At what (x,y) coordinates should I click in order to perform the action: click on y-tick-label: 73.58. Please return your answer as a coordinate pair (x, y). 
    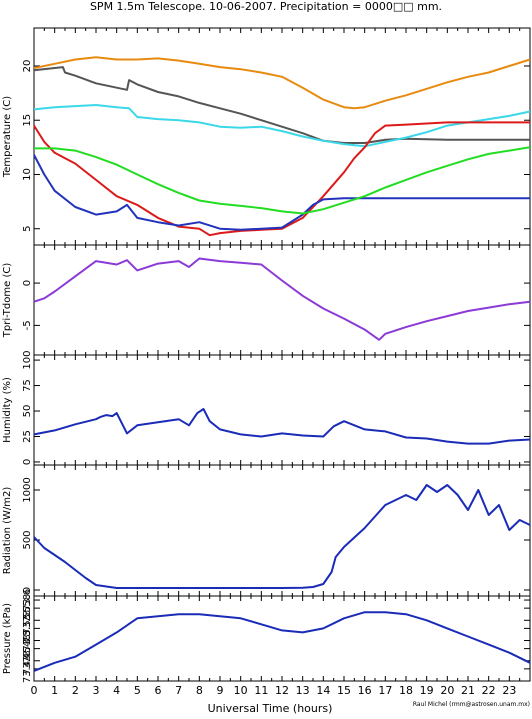
    Looking at the image, I should click on (27, 608).